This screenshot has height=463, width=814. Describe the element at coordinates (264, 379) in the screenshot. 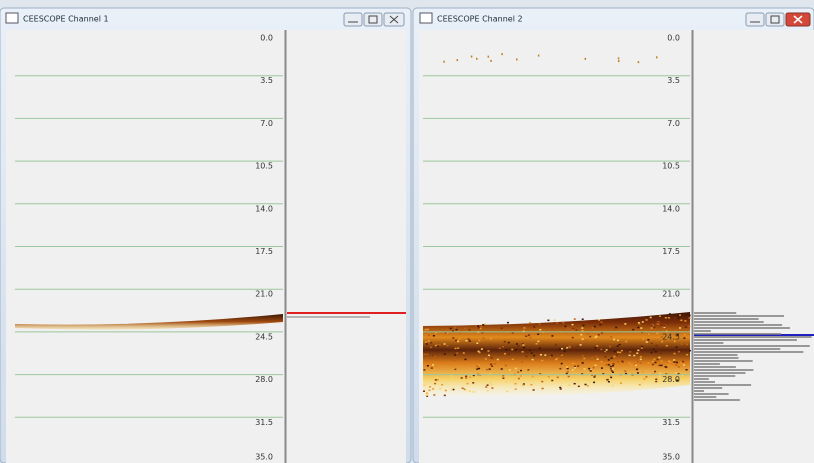

I see `depth-label: 28.0` at that location.